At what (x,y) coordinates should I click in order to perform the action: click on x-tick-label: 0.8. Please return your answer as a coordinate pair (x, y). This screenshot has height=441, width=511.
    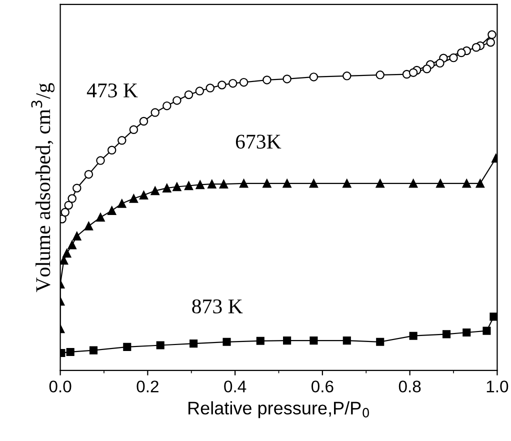
    Looking at the image, I should click on (409, 386).